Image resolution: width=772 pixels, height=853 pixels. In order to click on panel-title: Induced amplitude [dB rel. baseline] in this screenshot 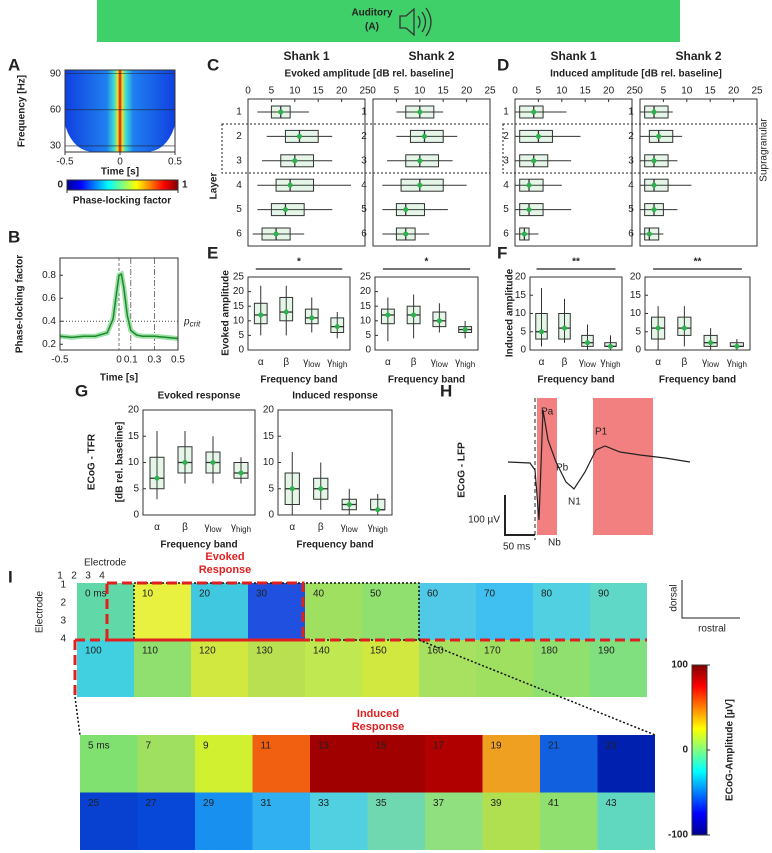, I will do `click(636, 74)`.